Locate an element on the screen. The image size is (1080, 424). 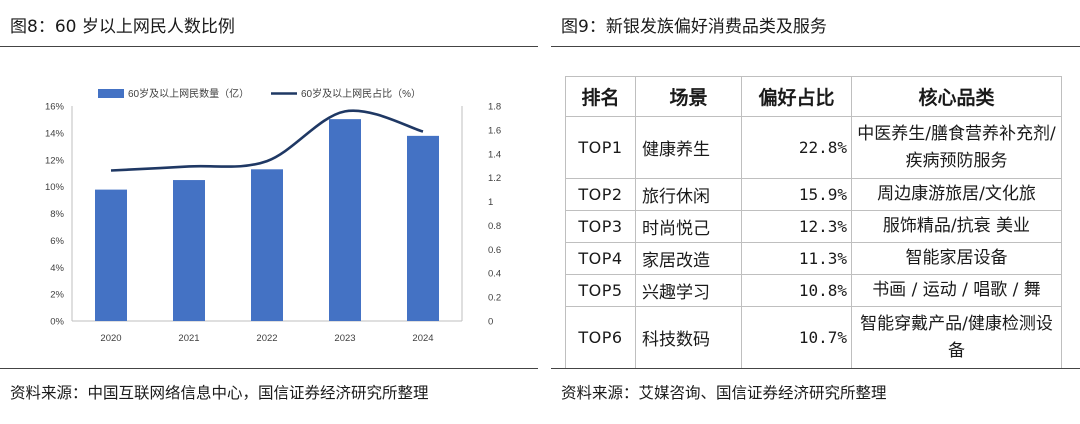
legend-swatch-bar is located at coordinates (111, 93).